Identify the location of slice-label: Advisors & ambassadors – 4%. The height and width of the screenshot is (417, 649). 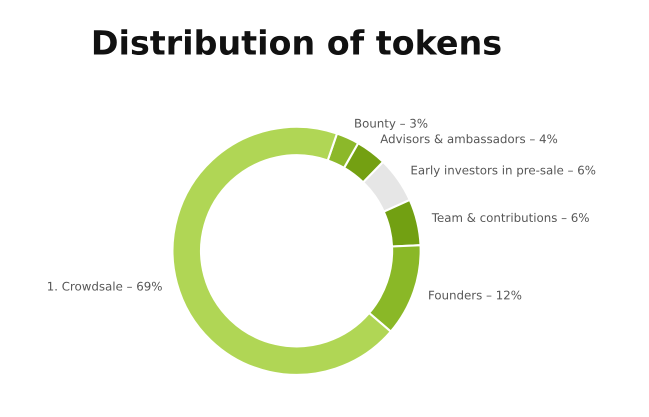
(469, 139).